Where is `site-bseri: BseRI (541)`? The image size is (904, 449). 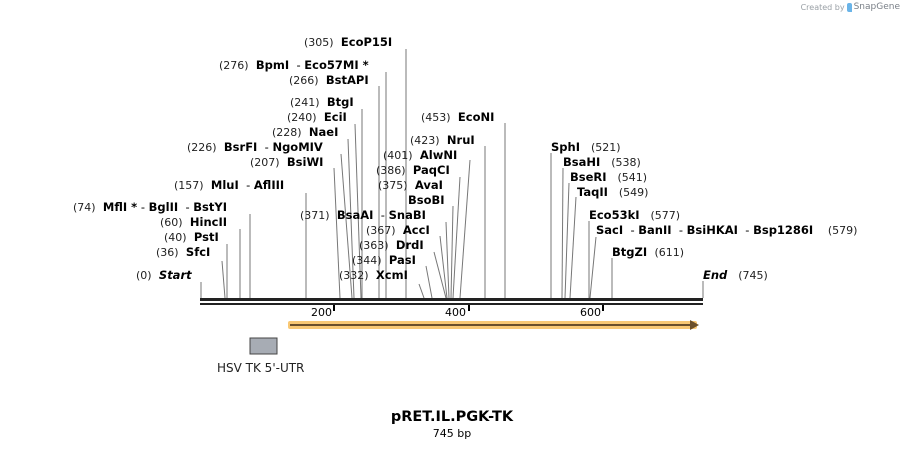 site-bseri: BseRI (541) is located at coordinates (609, 177).